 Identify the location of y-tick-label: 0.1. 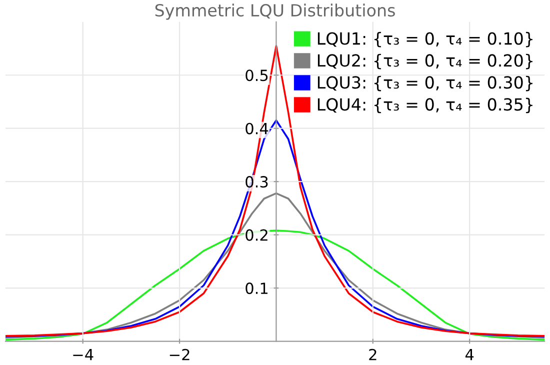
(257, 288).